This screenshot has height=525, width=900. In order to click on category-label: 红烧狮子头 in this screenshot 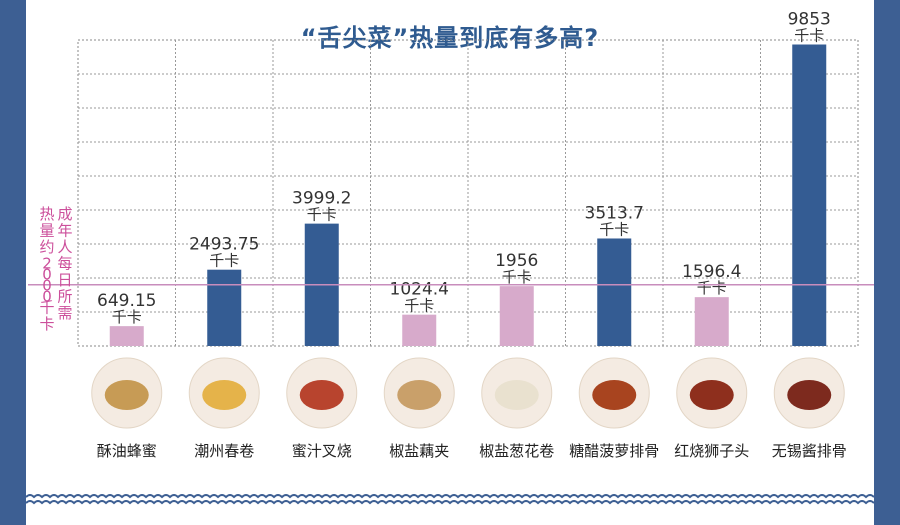, I will do `click(711, 451)`.